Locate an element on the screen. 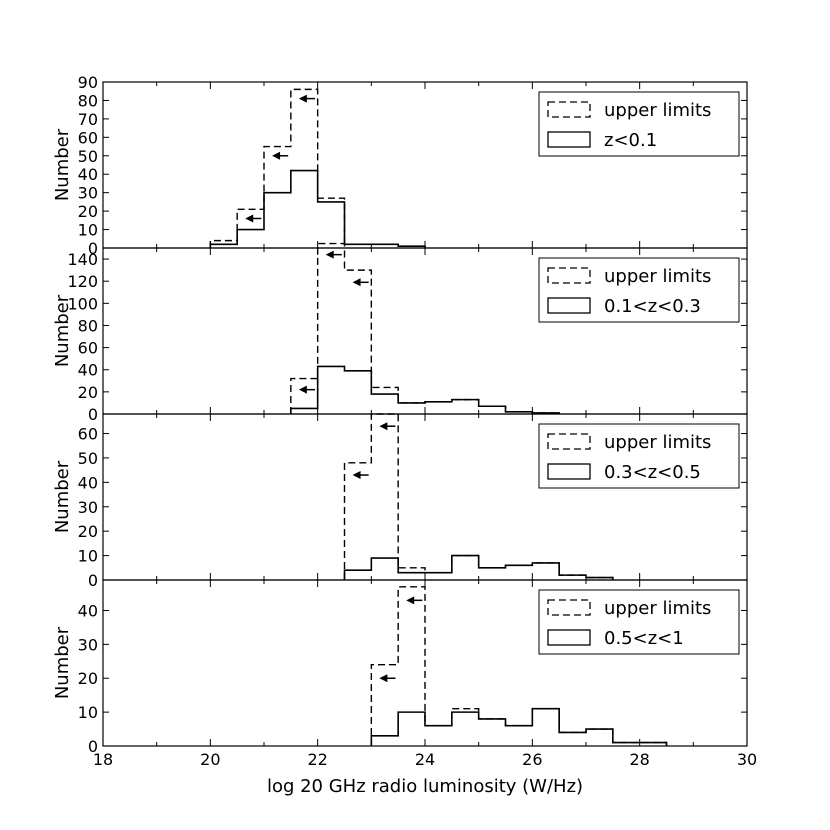 The width and height of the screenshot is (830, 830). y-tick-label: 140 is located at coordinates (82, 259).